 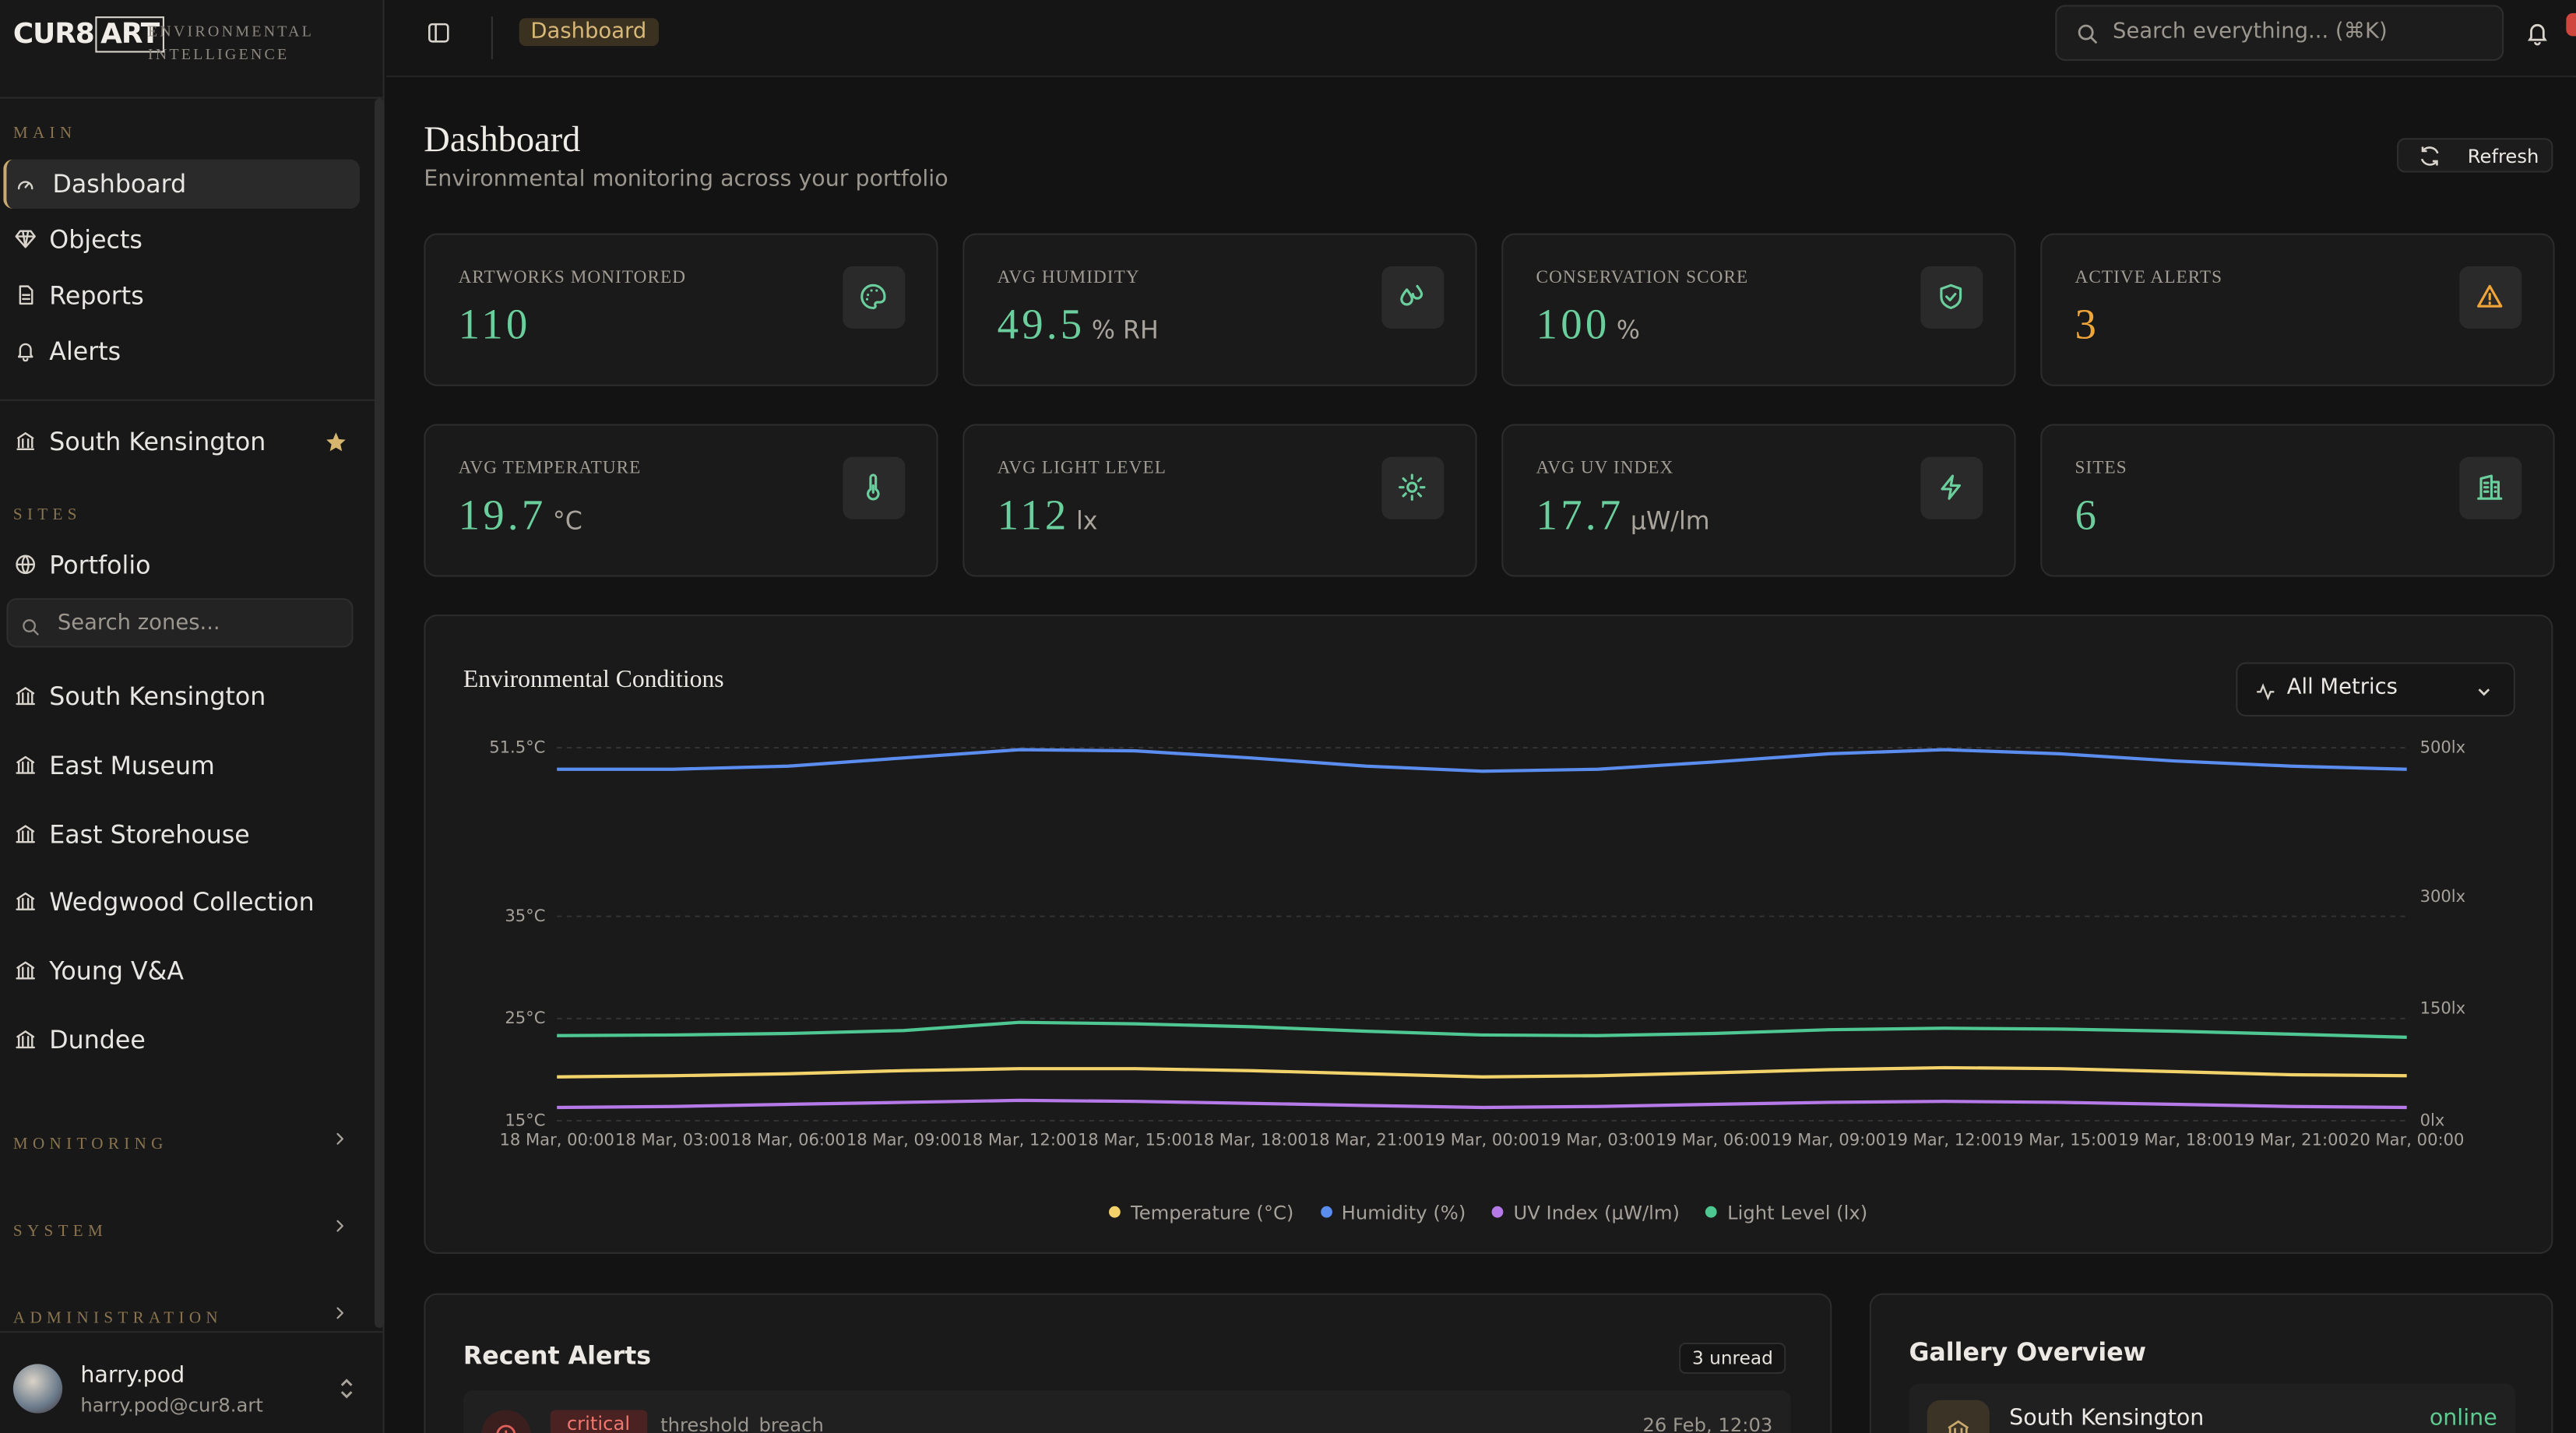 I want to click on site-label: East Museum, so click(x=132, y=765).